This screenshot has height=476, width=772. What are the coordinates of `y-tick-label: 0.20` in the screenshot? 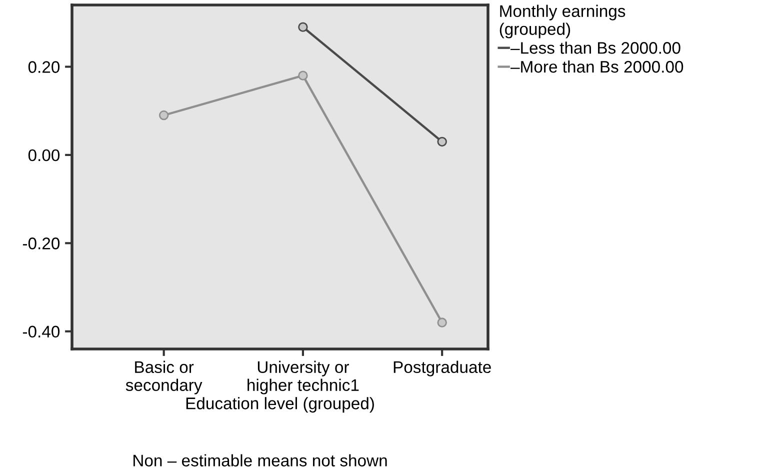 It's located at (44, 67).